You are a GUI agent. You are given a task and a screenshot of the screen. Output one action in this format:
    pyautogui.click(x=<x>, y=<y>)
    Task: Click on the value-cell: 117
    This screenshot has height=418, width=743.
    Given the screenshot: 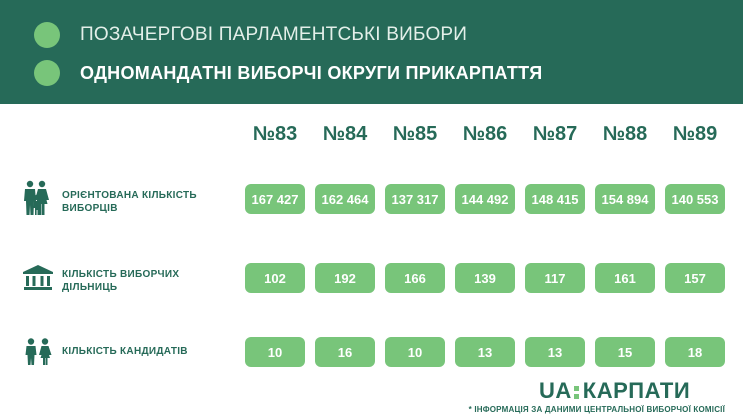 What is the action you would take?
    pyautogui.click(x=555, y=278)
    